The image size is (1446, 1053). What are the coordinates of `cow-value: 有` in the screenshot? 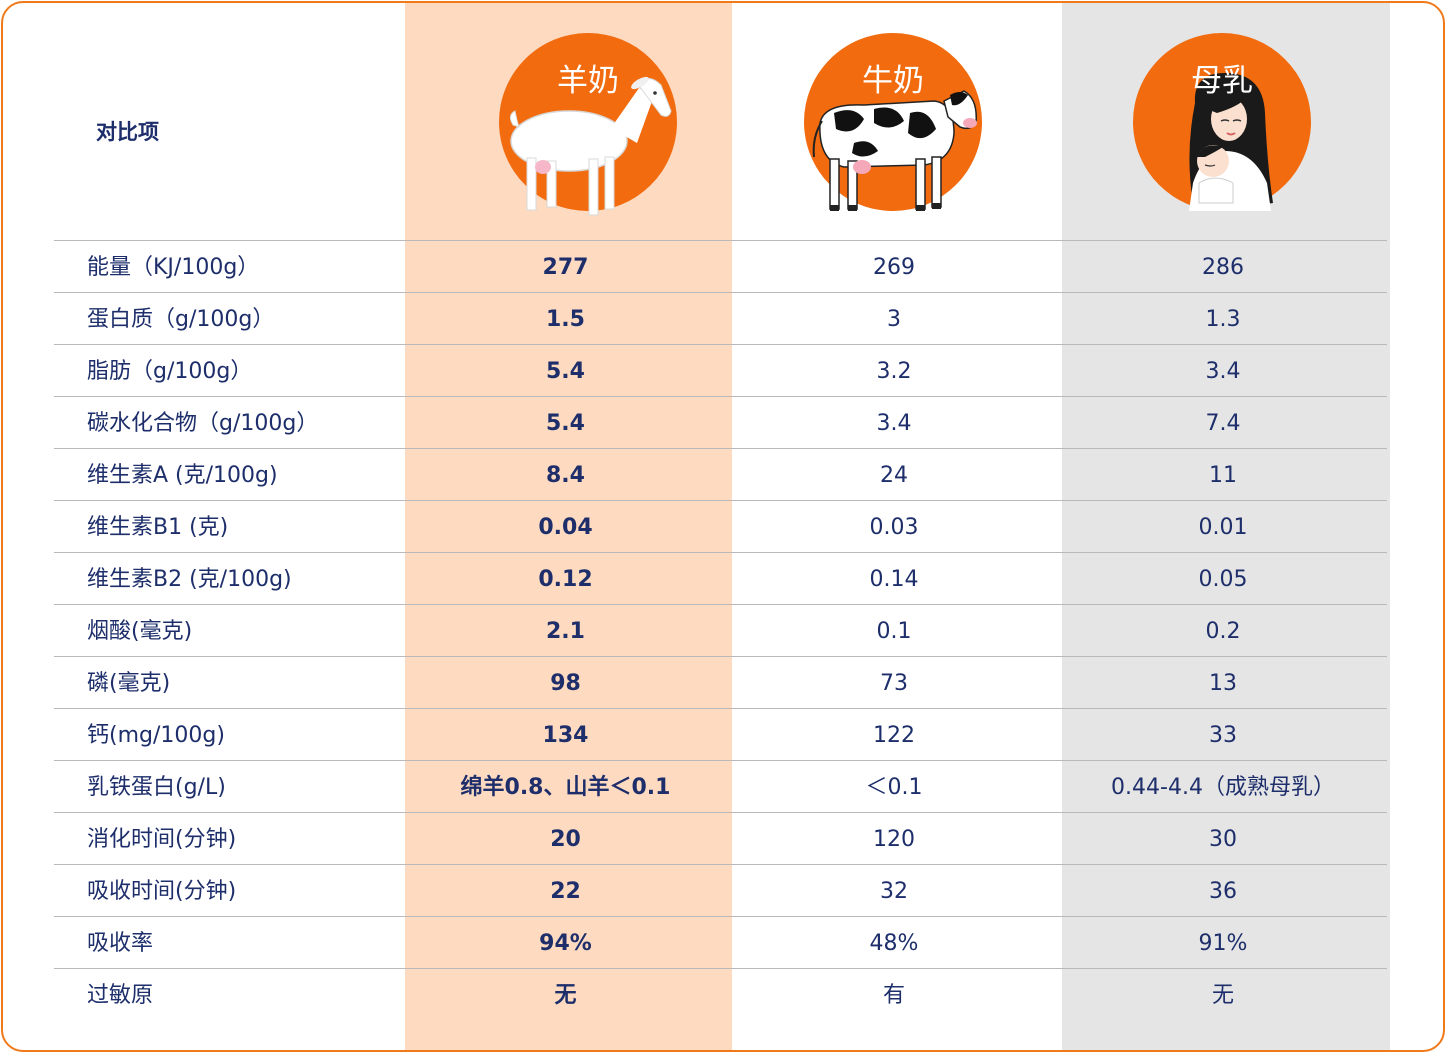 It's located at (893, 995).